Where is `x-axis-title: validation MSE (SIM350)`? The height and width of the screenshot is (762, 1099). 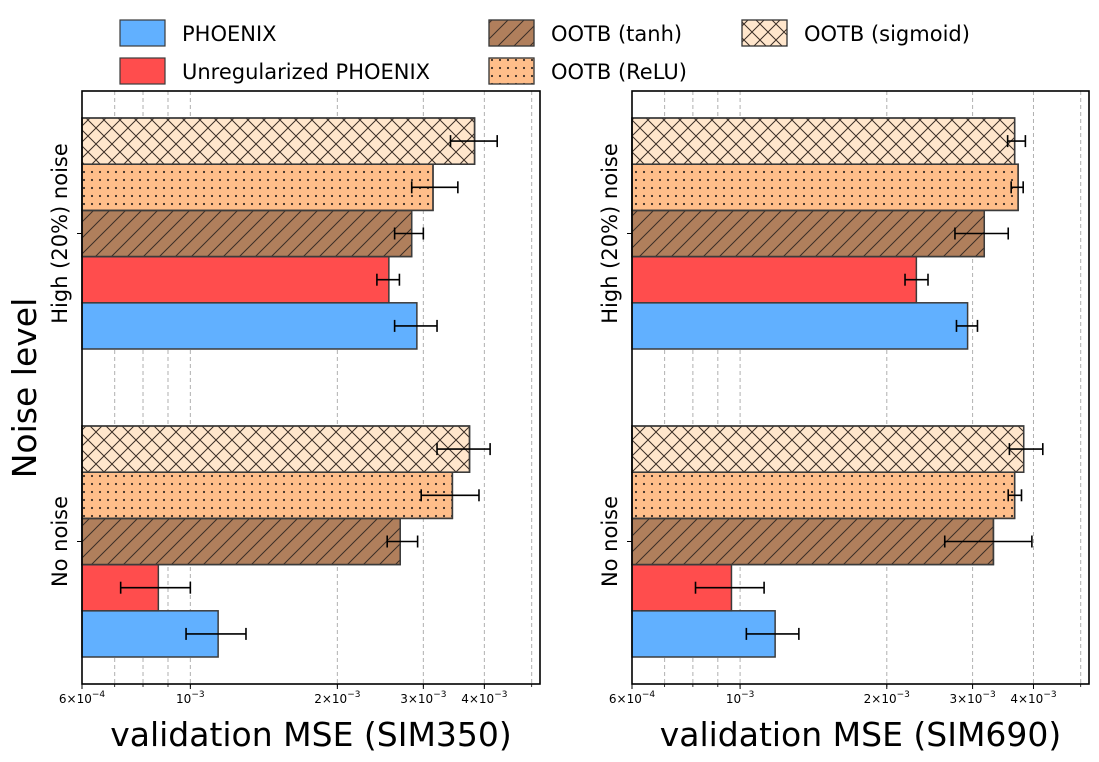 x-axis-title: validation MSE (SIM350) is located at coordinates (311, 734).